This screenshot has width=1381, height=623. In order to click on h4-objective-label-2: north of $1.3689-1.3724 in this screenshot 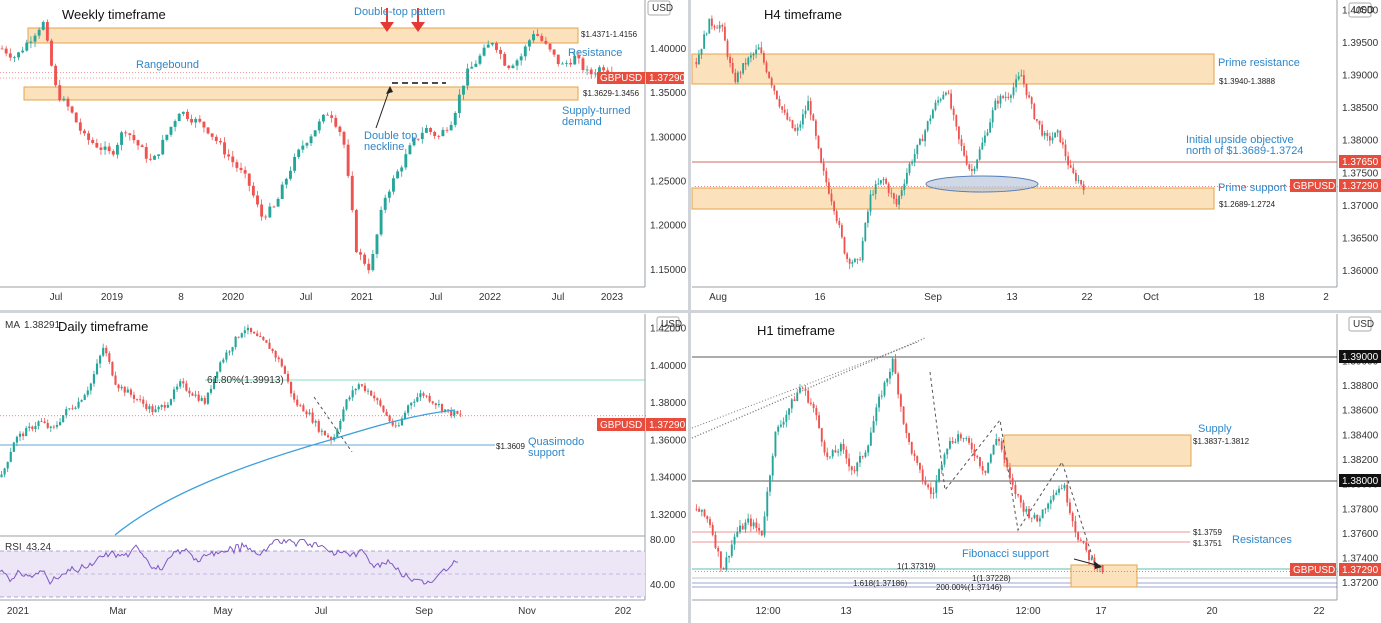, I will do `click(1244, 151)`.